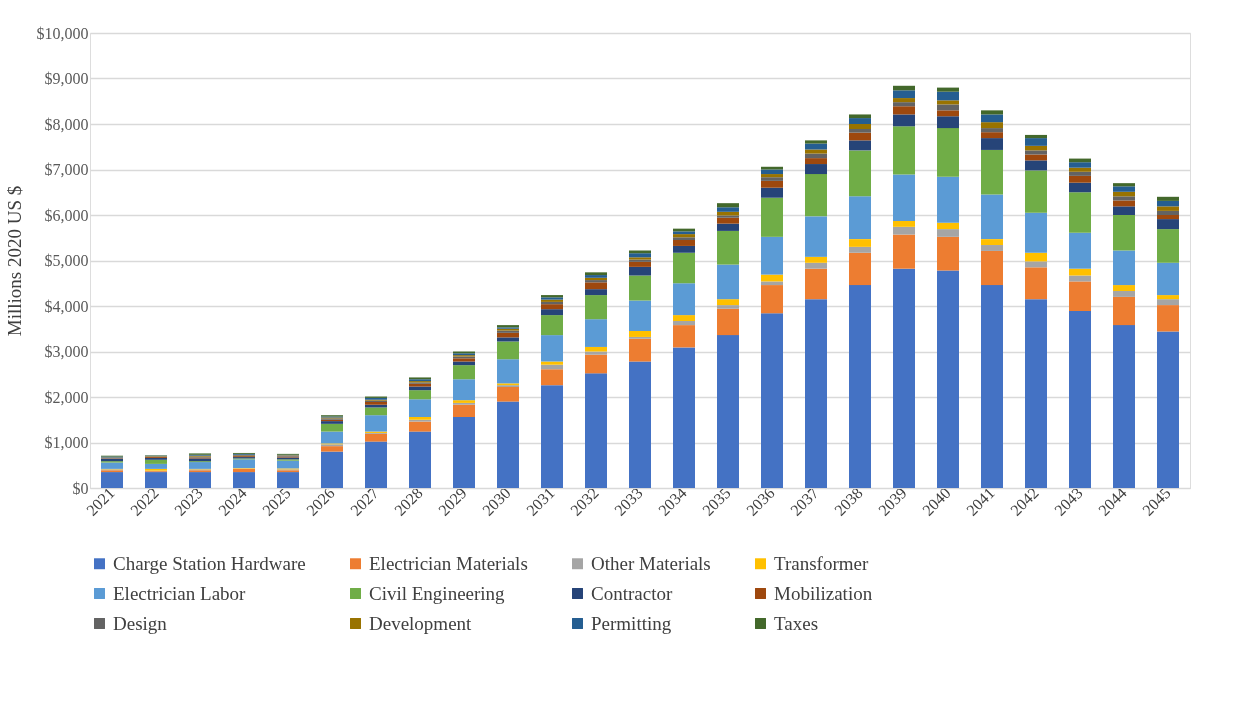  I want to click on y-tick-label: $1,000, so click(66, 442).